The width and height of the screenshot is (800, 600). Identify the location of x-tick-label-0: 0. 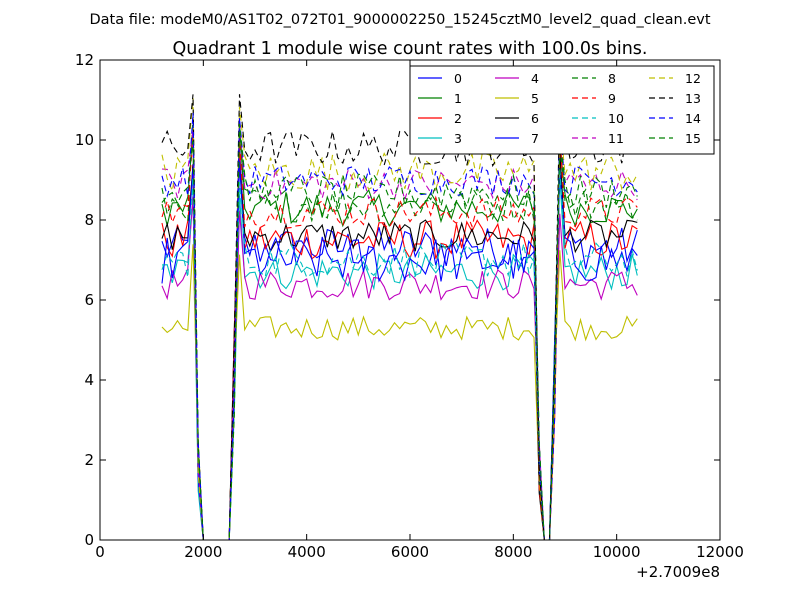
(100, 552).